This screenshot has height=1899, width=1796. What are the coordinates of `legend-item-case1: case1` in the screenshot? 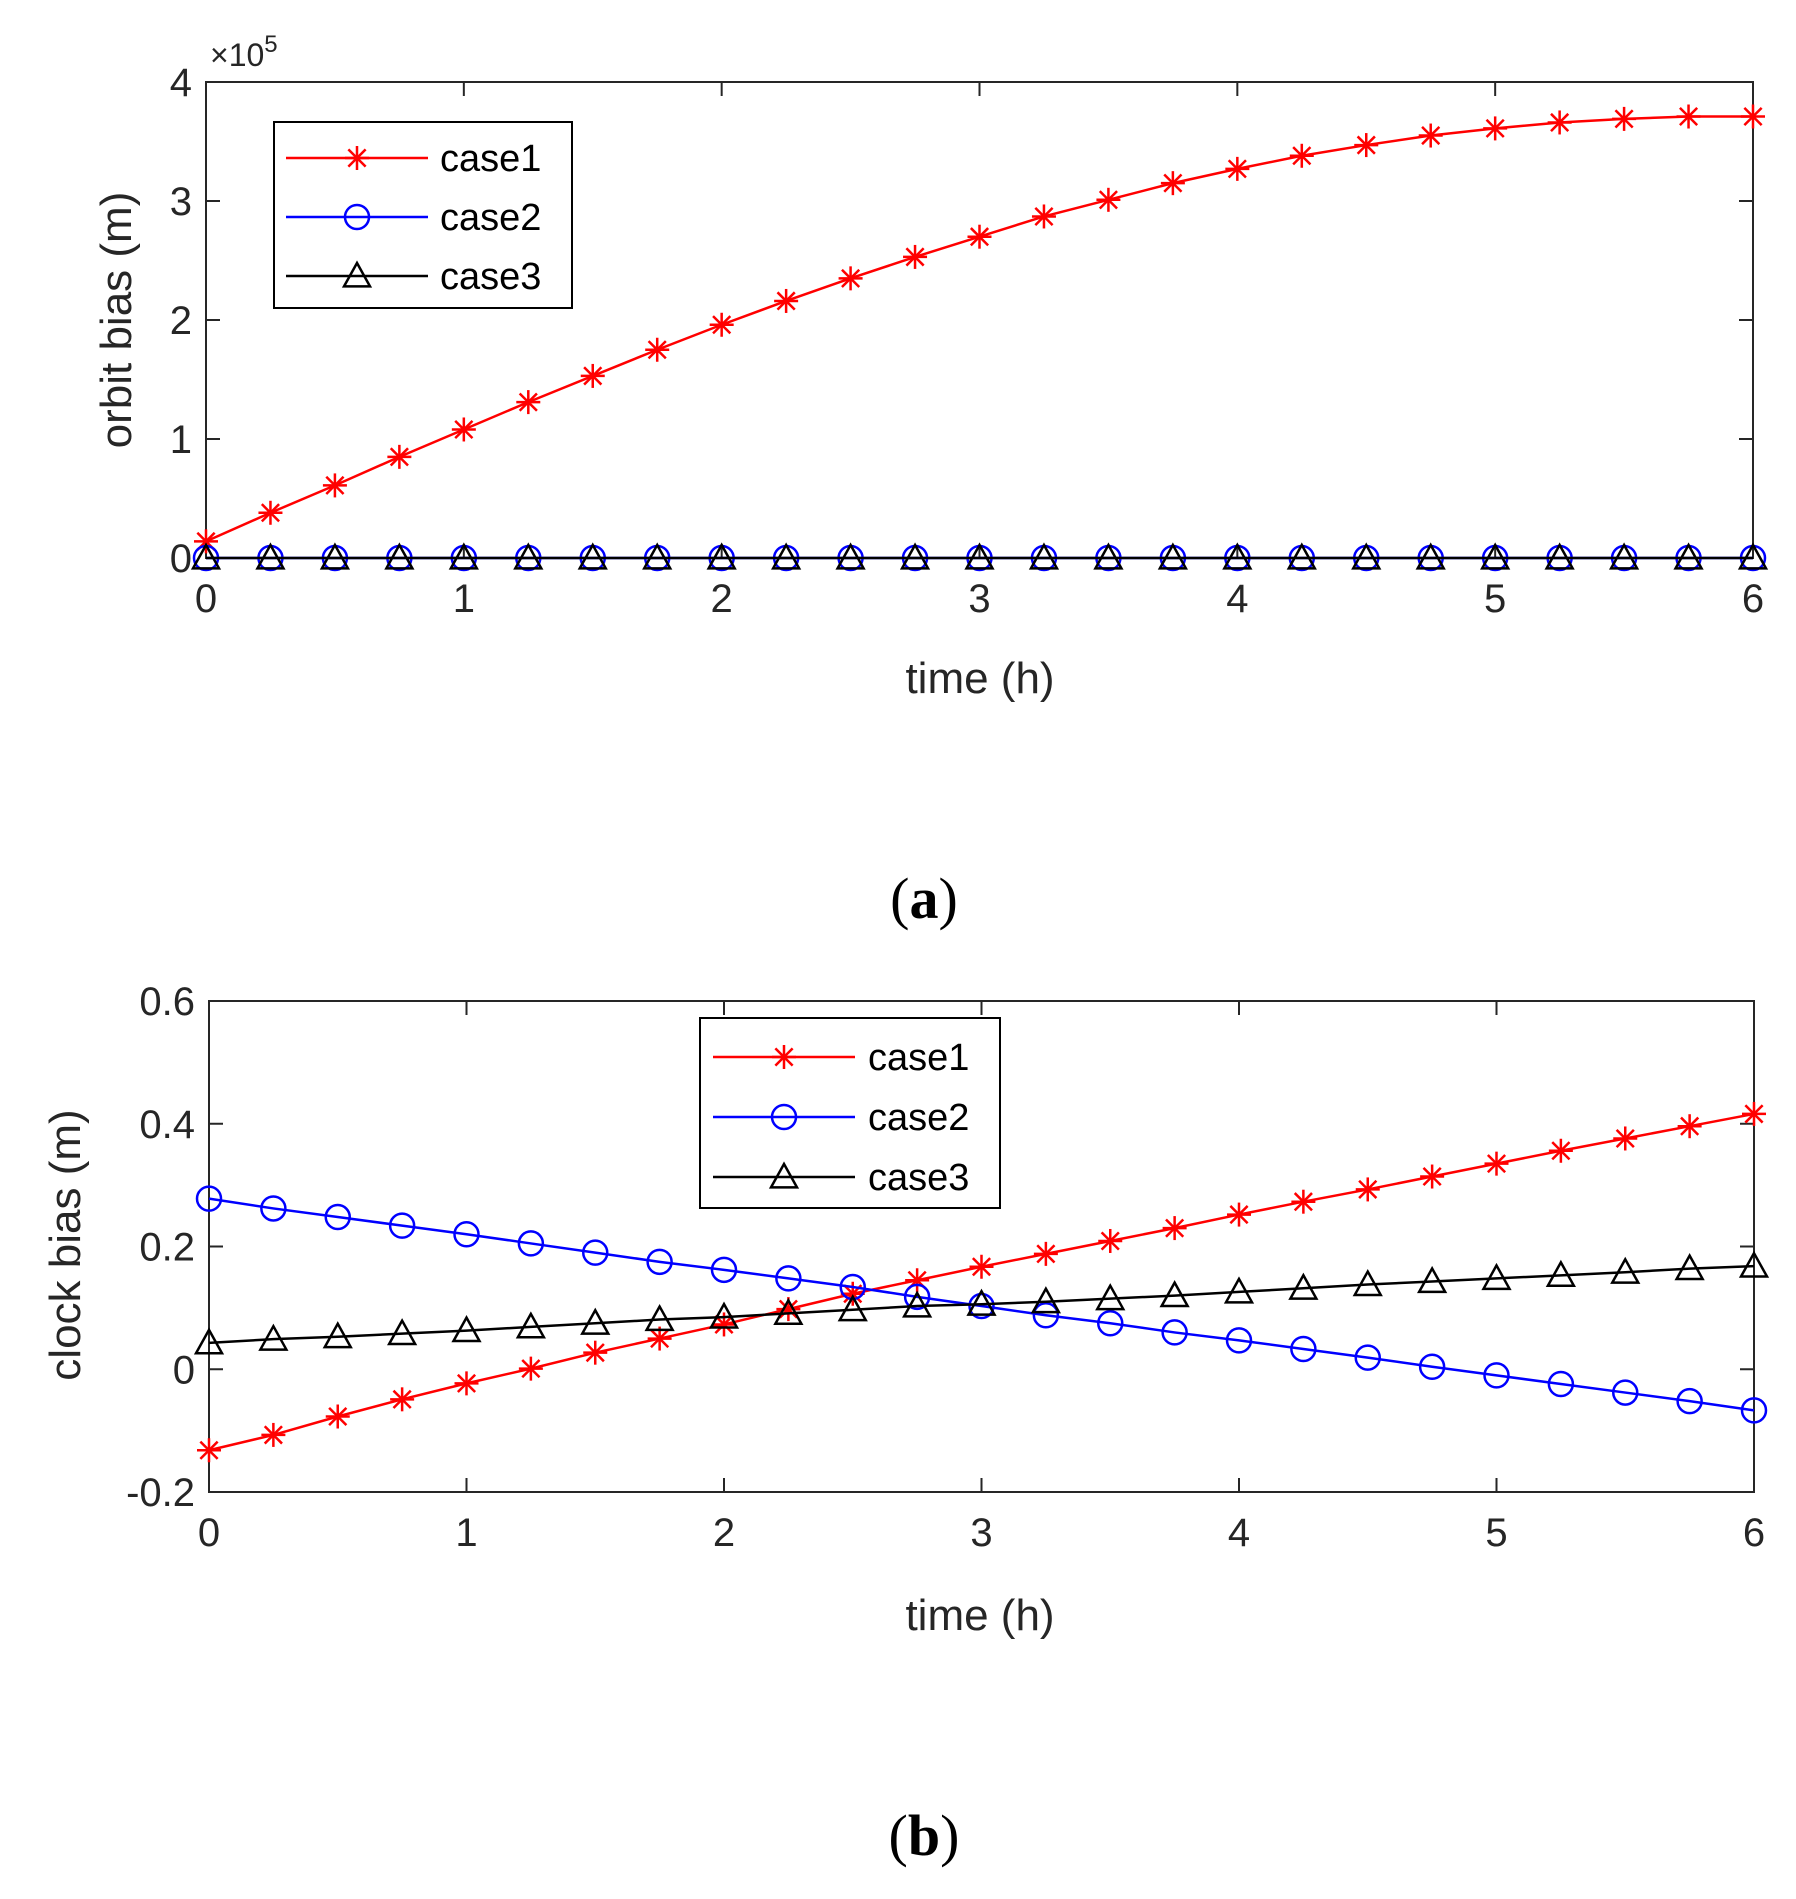 It's located at (413, 159).